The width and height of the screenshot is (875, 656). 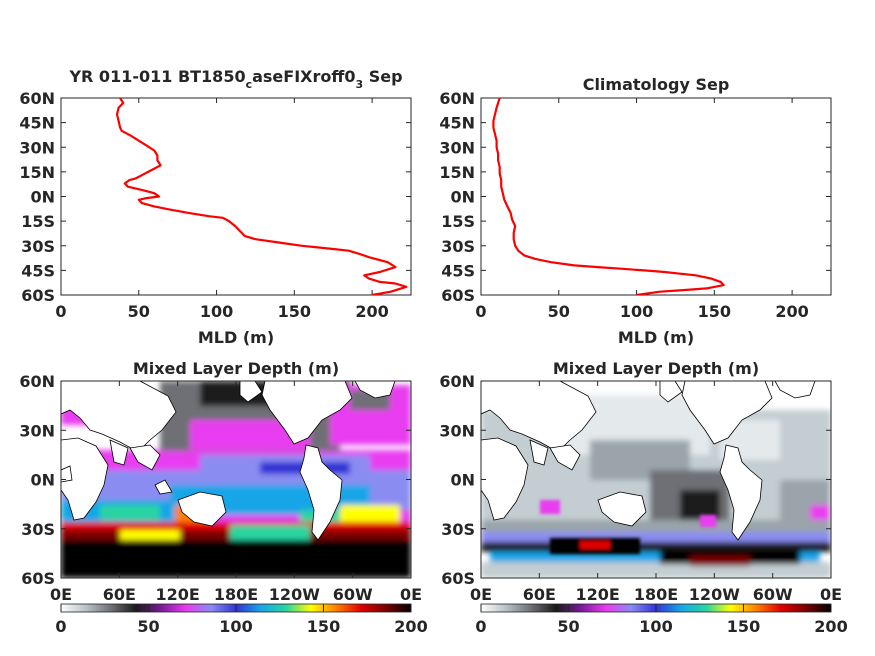 I want to click on title-sub1: c, so click(x=249, y=84).